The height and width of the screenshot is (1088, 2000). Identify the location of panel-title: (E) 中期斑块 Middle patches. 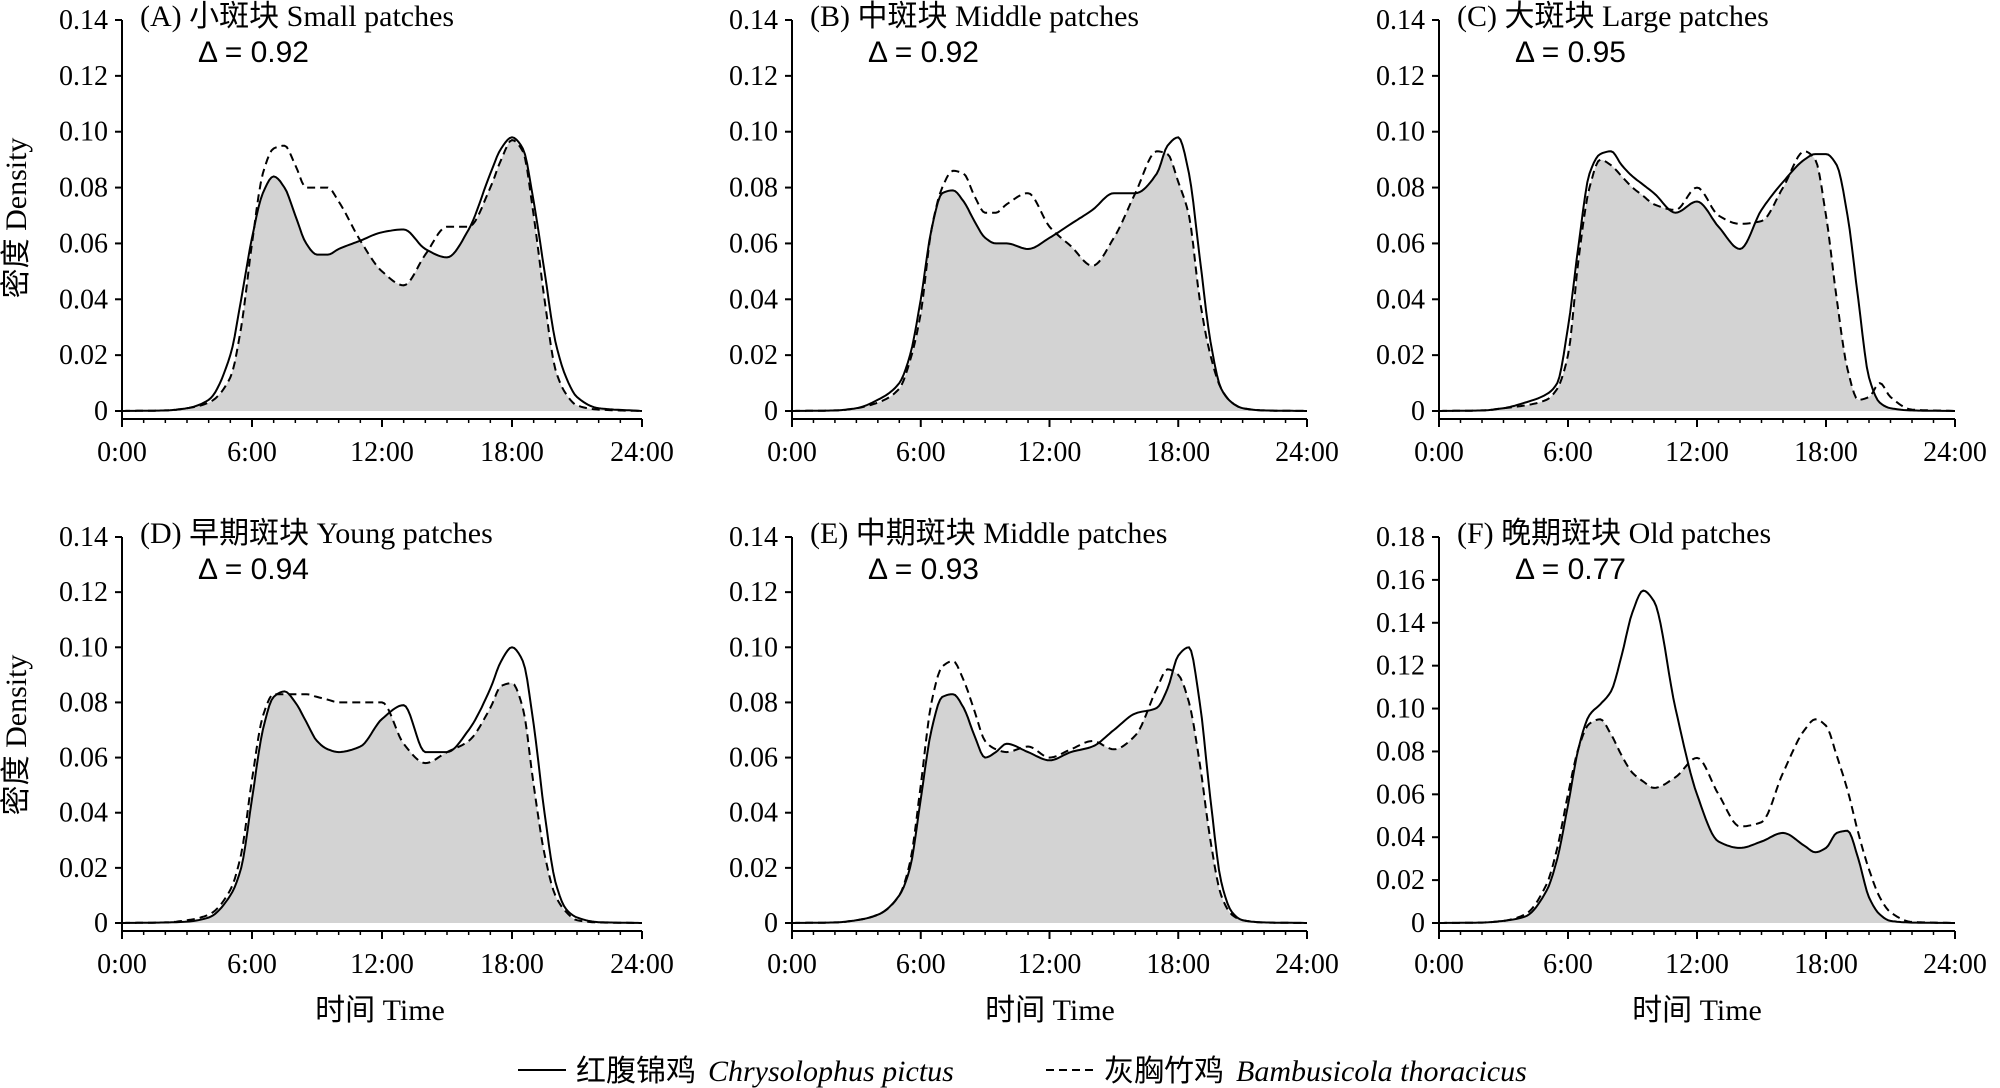
(988, 533).